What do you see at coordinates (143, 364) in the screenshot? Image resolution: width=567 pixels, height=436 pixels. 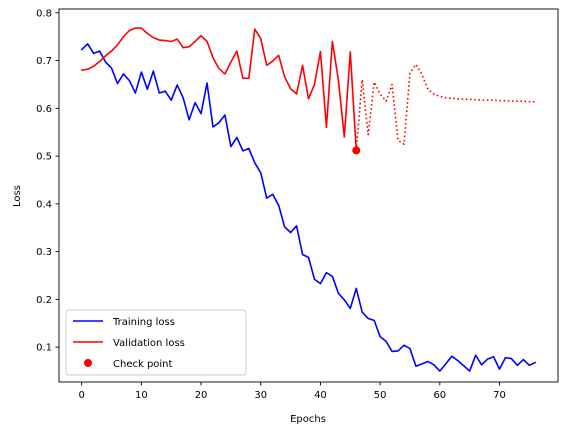 I see `legend-label-checkpoint: Check point` at bounding box center [143, 364].